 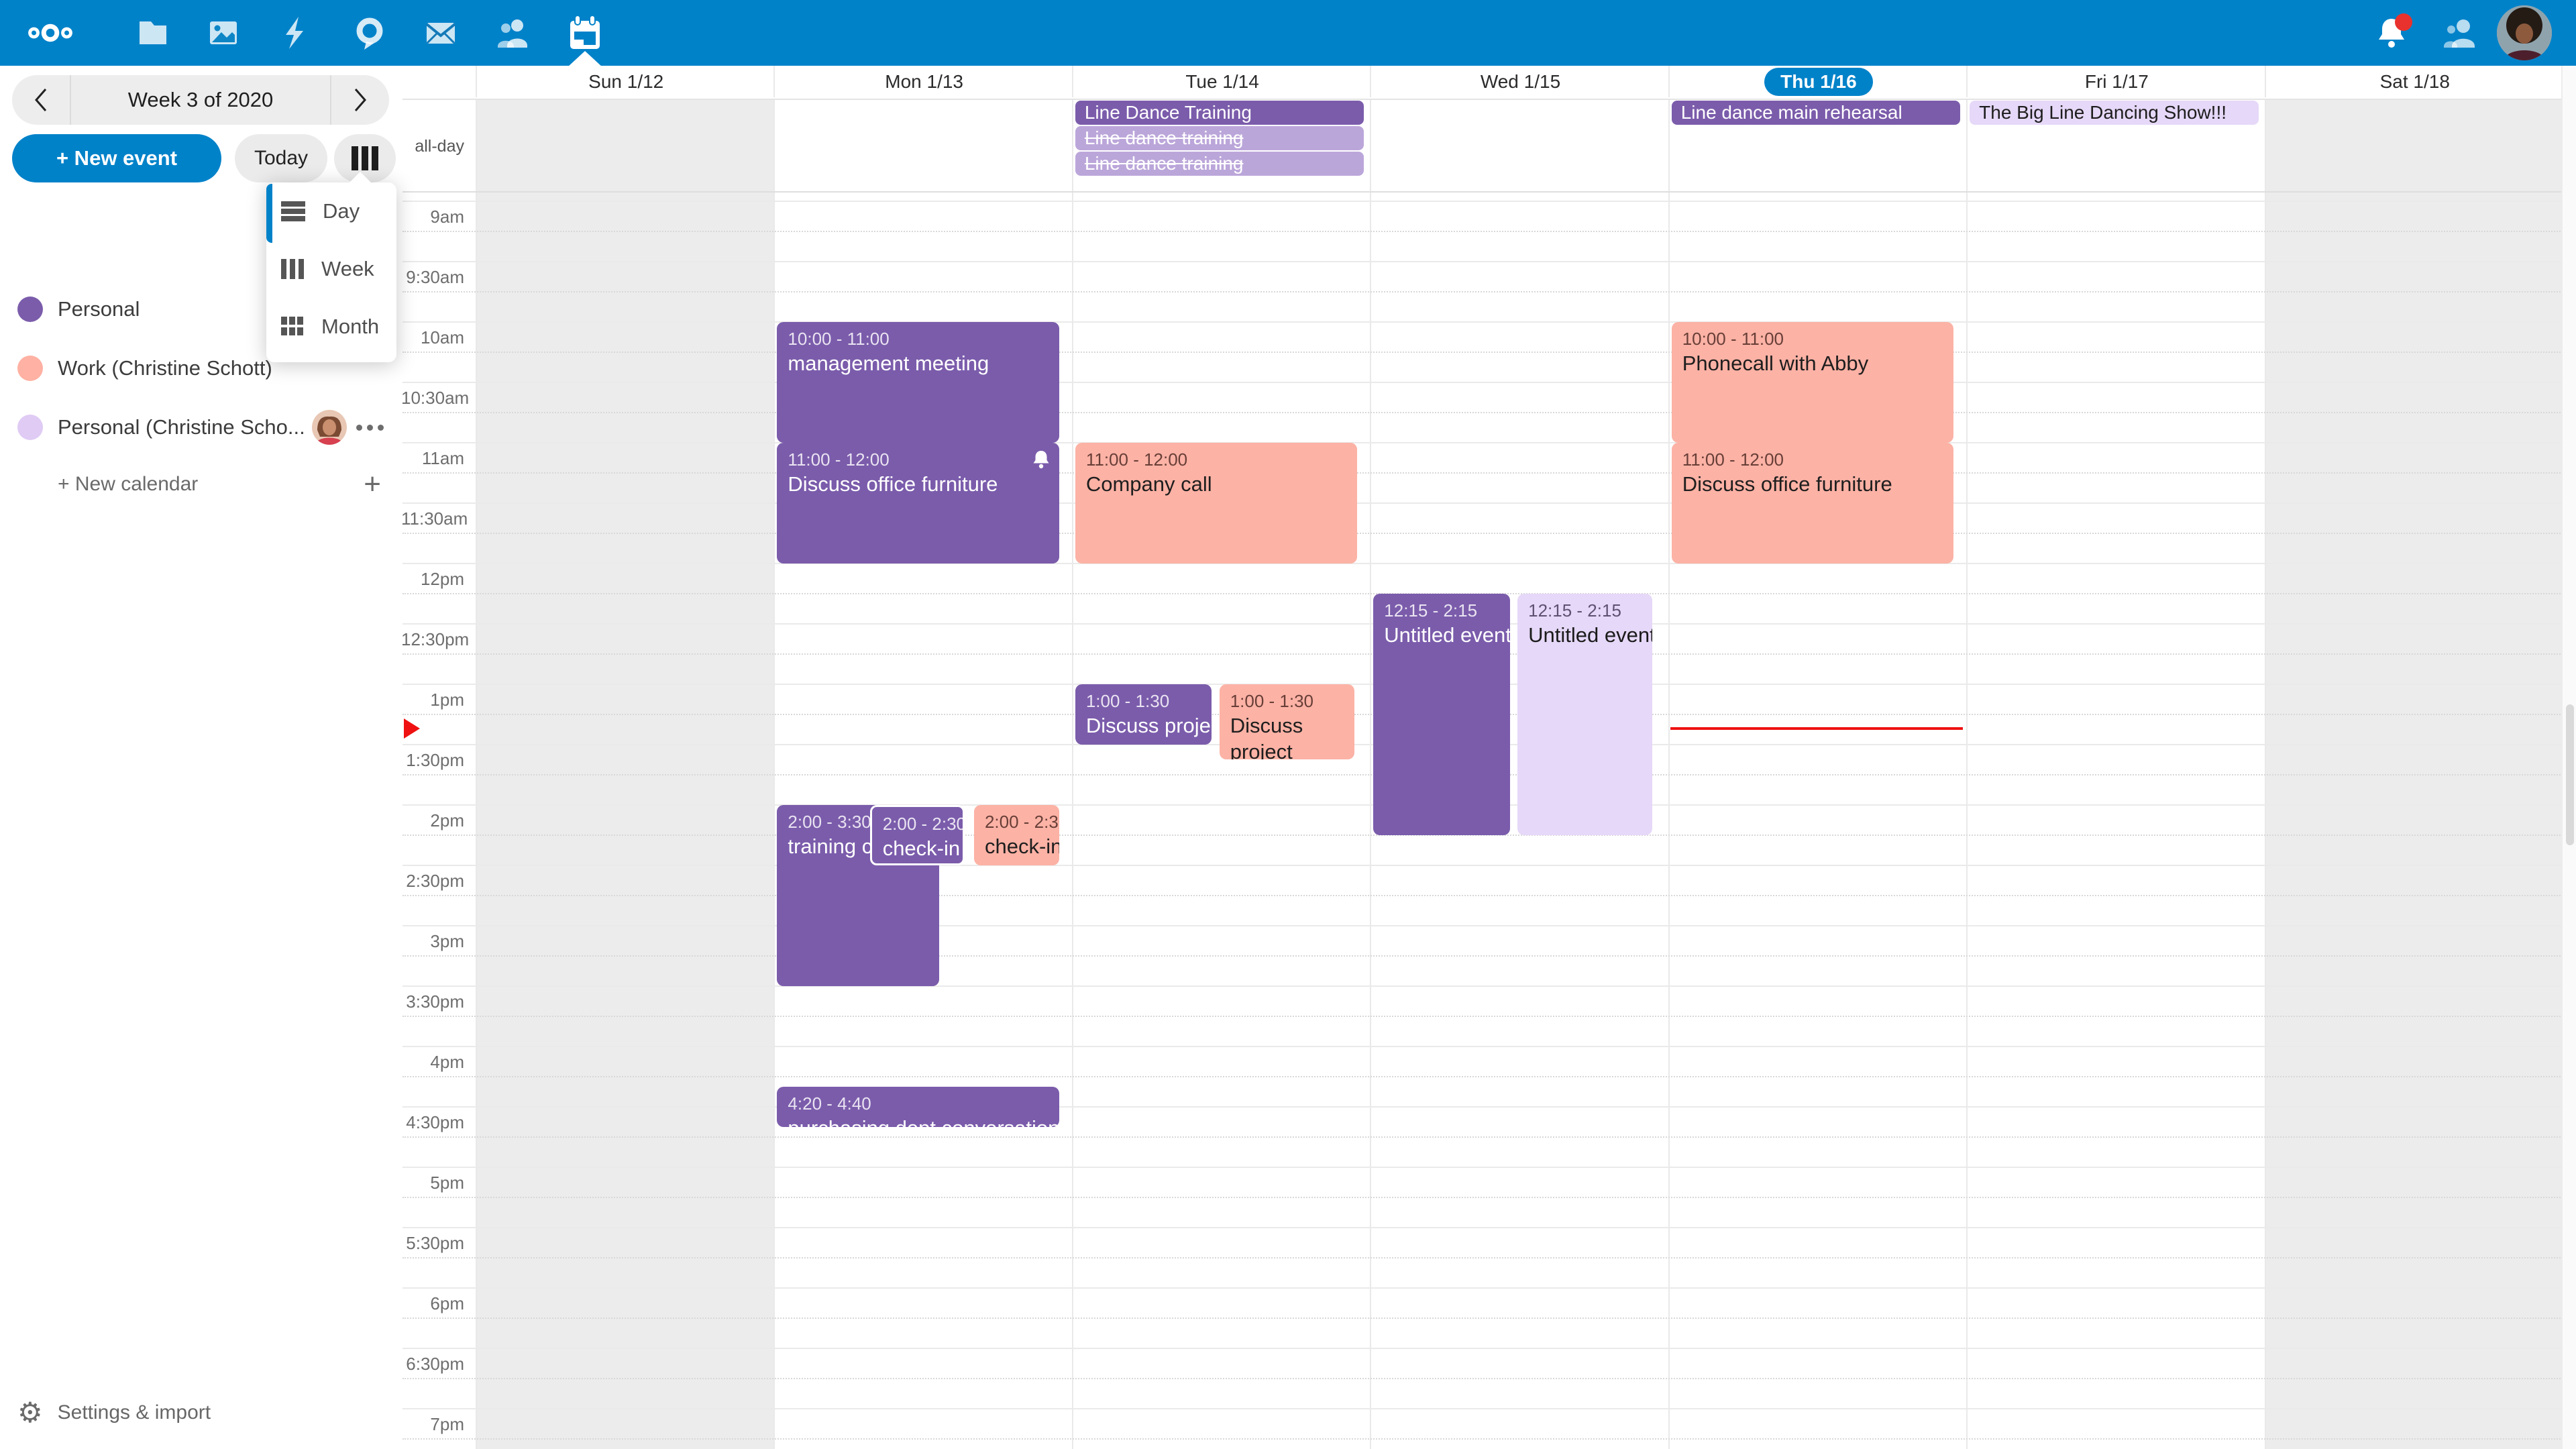 What do you see at coordinates (435, 1001) in the screenshot?
I see `time-label: 3:30pm` at bounding box center [435, 1001].